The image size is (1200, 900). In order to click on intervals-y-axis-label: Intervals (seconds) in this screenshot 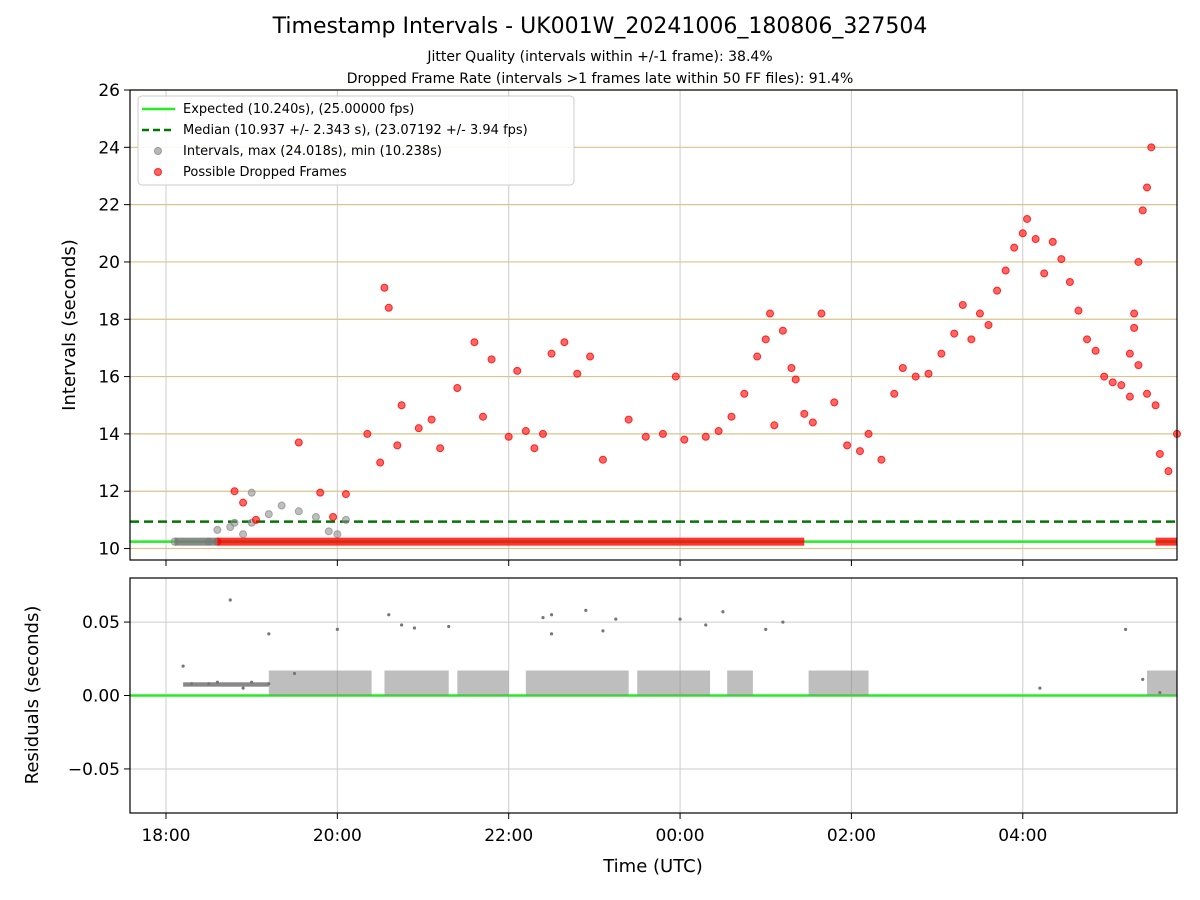, I will do `click(69, 325)`.